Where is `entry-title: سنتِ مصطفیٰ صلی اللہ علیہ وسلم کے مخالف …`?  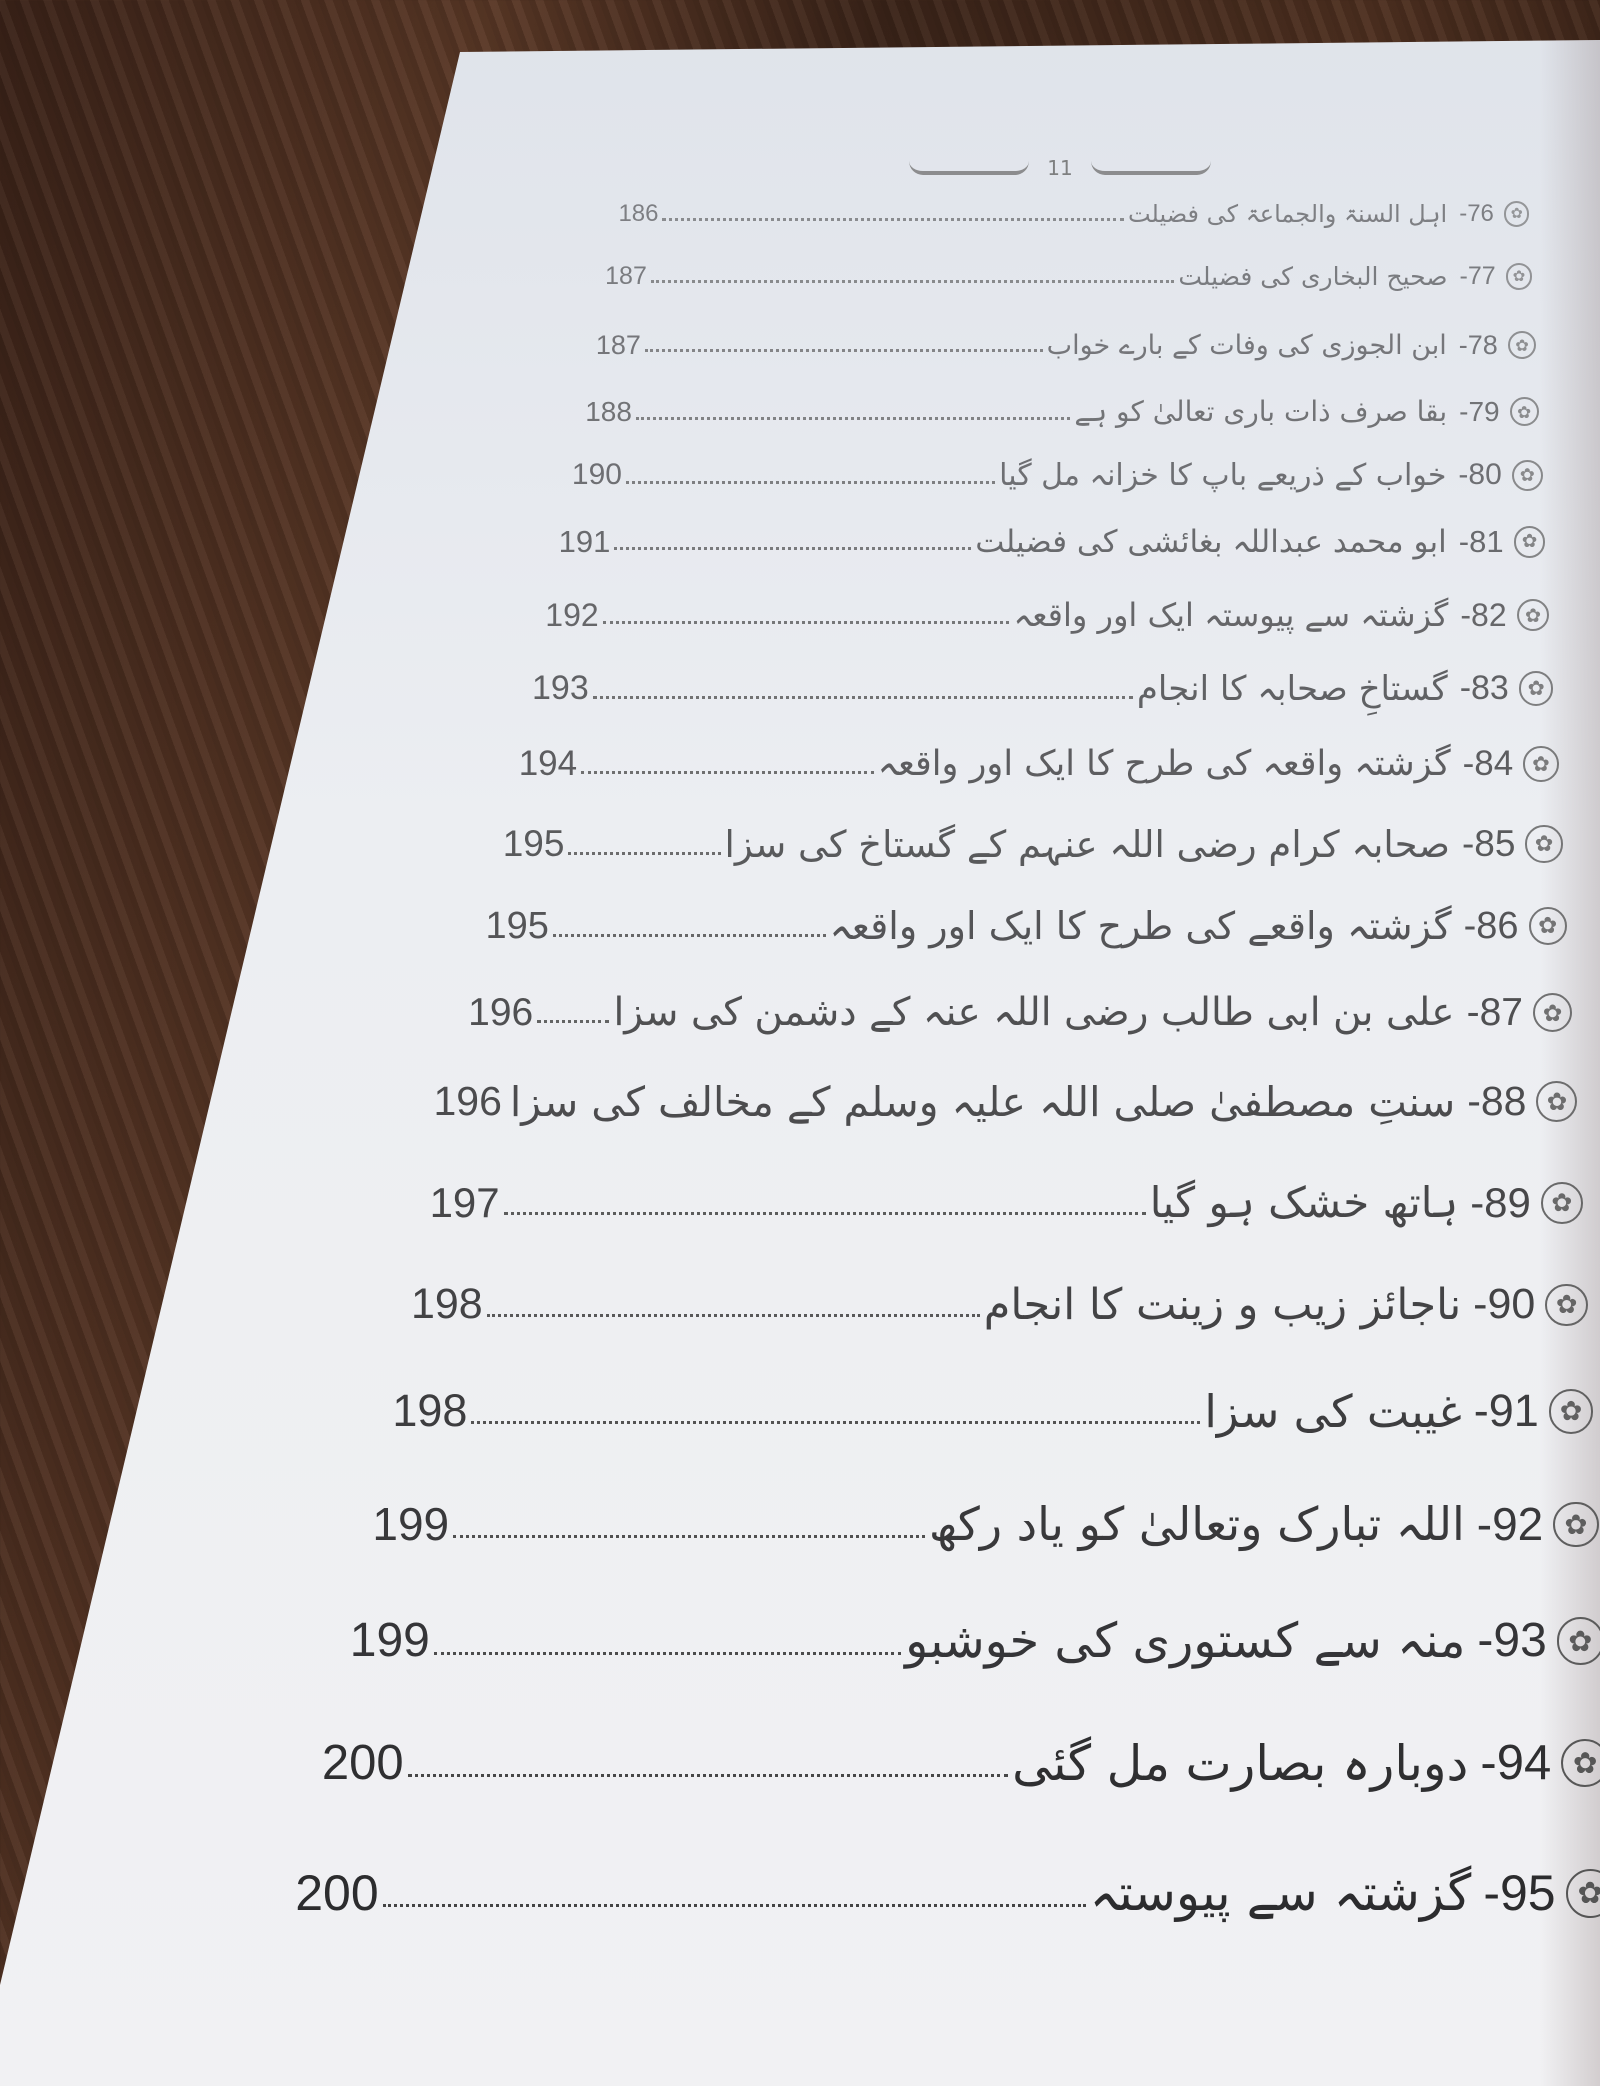 entry-title: سنتِ مصطفیٰ صلی اللہ علیہ وسلم کے مخالف … is located at coordinates (982, 1101).